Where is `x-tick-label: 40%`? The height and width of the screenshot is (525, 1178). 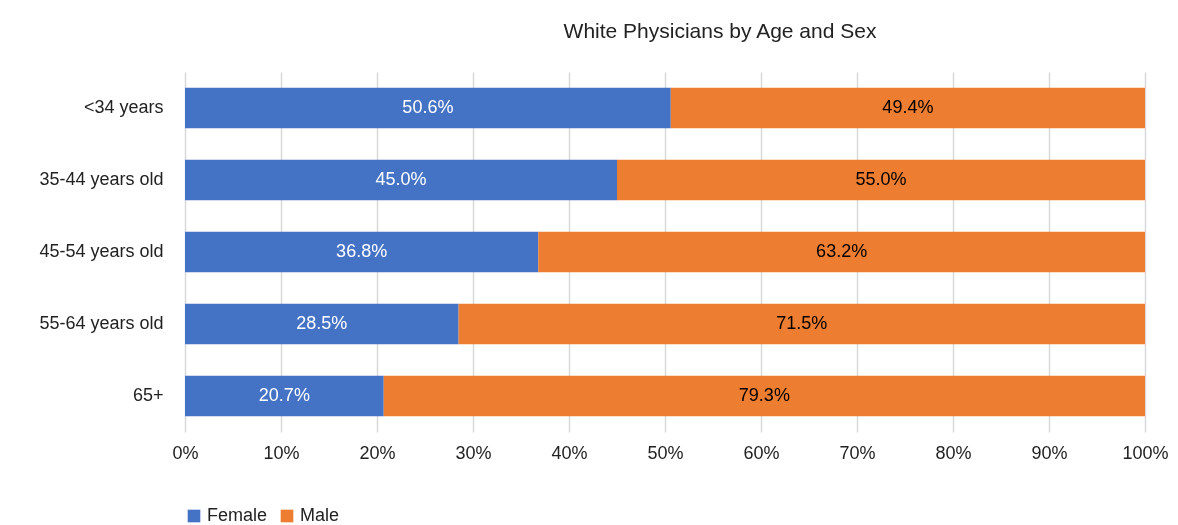 x-tick-label: 40% is located at coordinates (569, 452).